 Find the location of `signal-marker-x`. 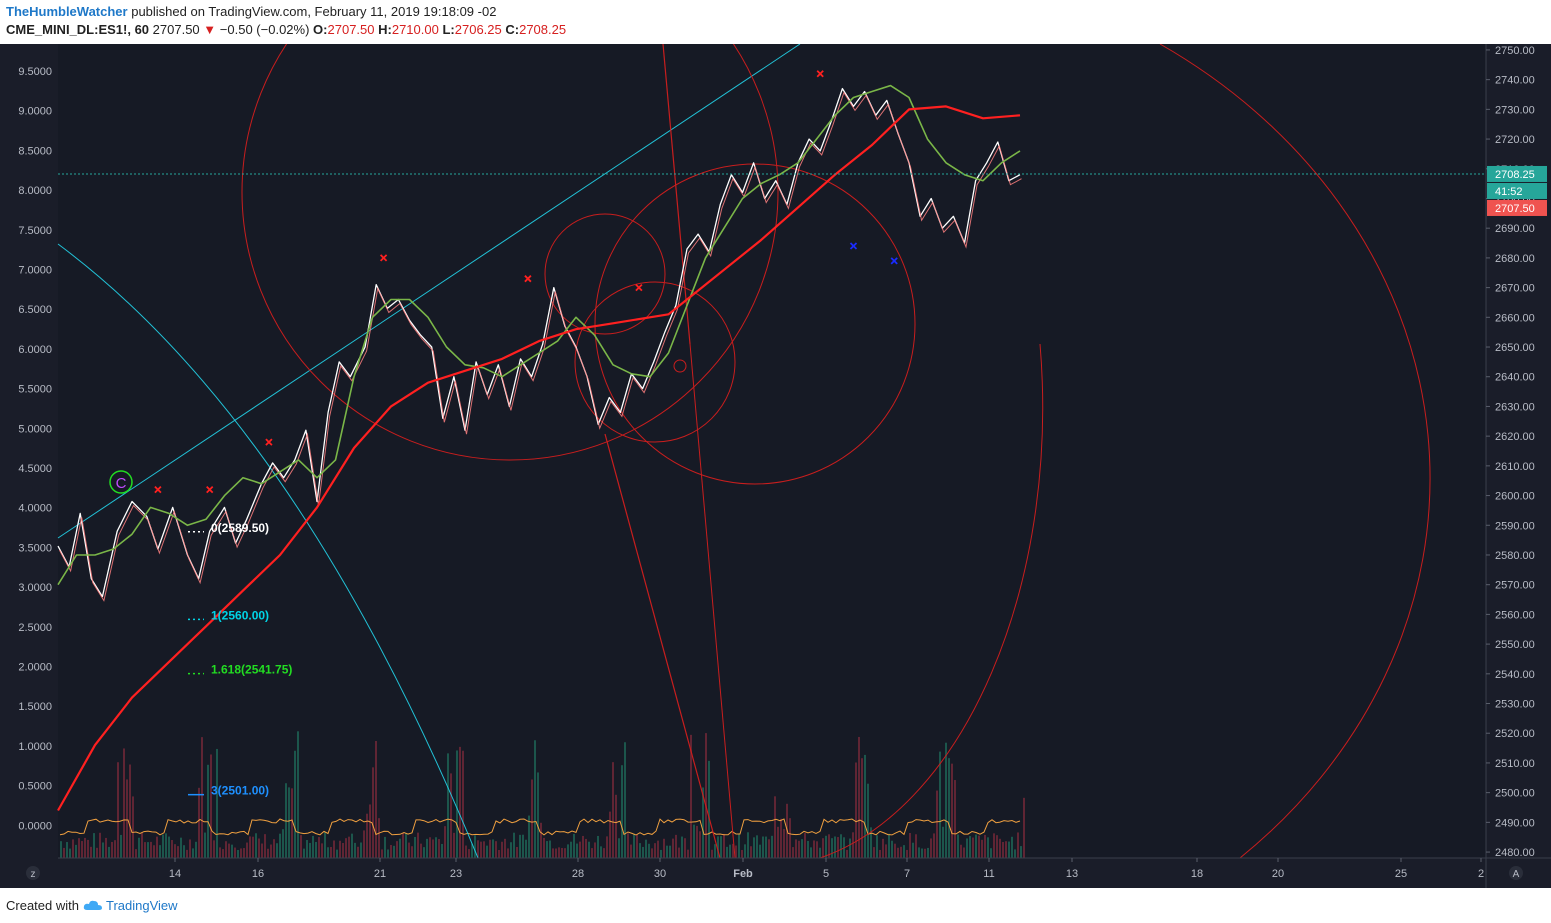

signal-marker-x is located at coordinates (639, 287).